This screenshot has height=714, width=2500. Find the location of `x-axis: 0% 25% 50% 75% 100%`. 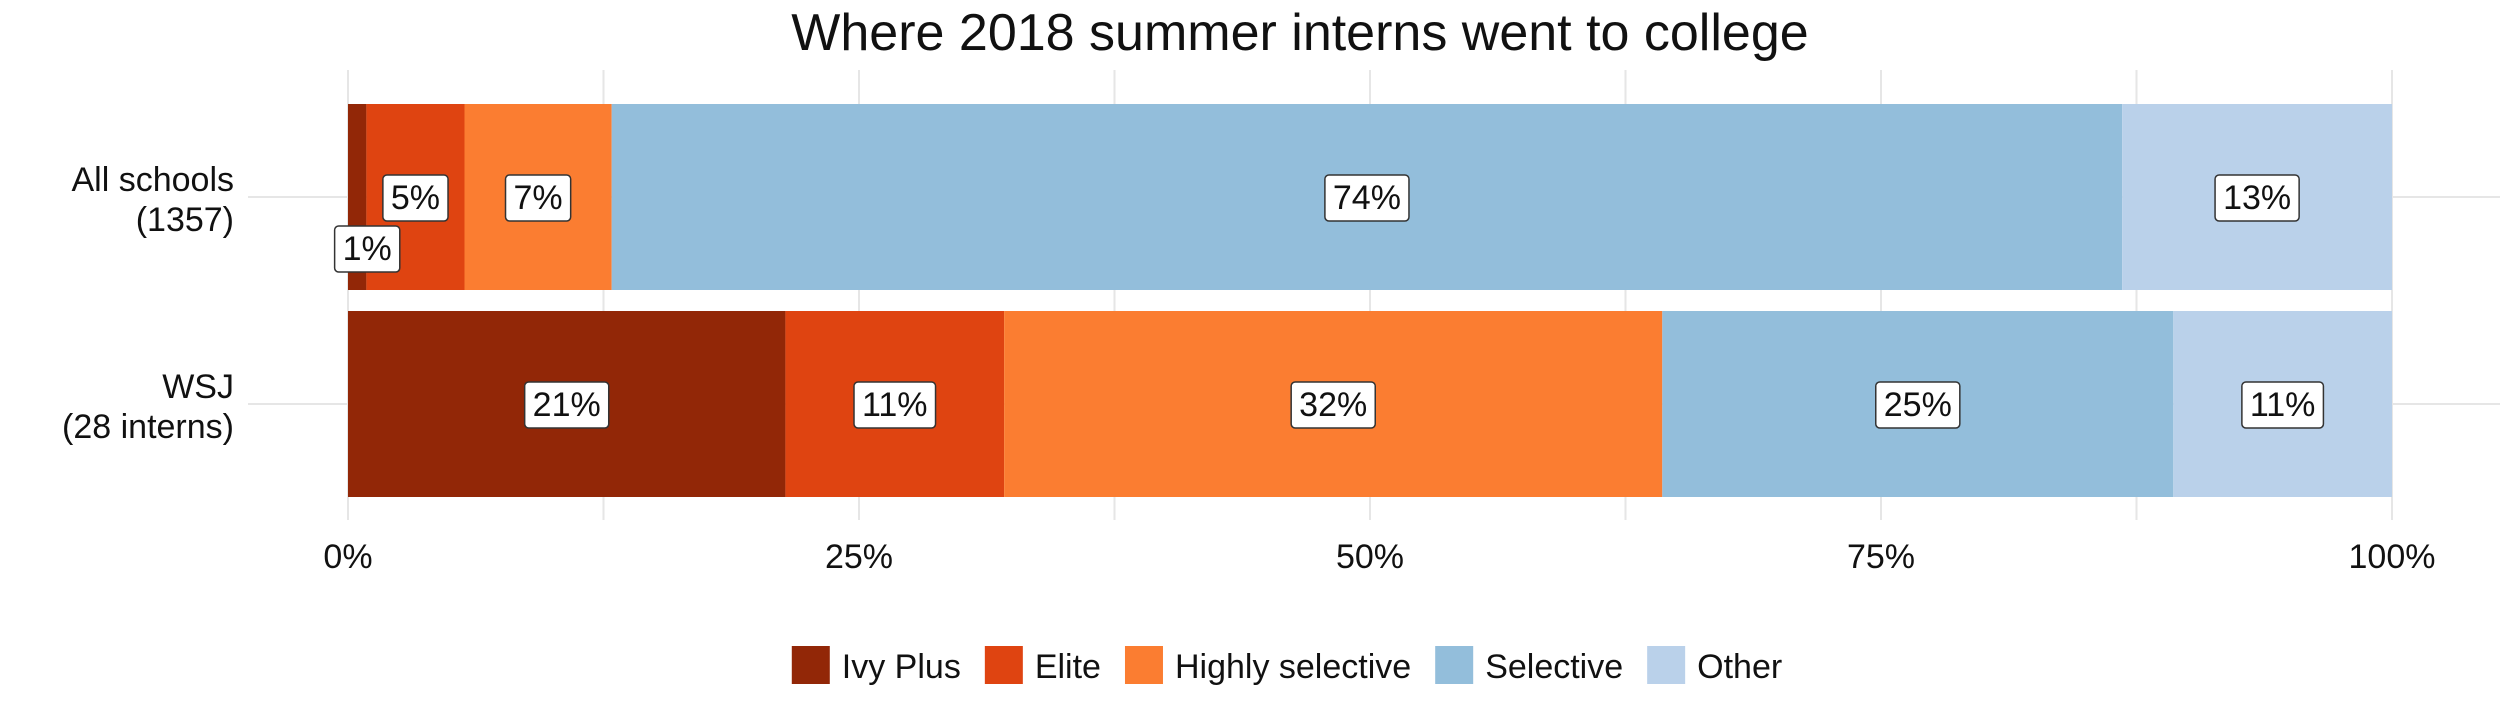

x-axis: 0% 25% 50% 75% 100% is located at coordinates (1379, 557).